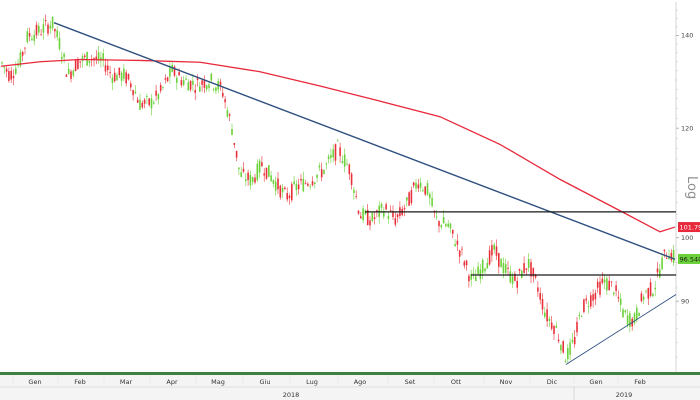 This screenshot has width=700, height=400. Describe the element at coordinates (172, 382) in the screenshot. I see `x-tick-label: Apr` at that location.